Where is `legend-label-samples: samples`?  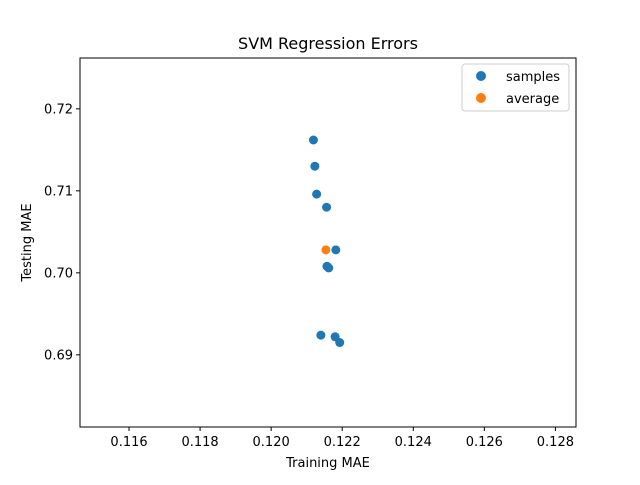 legend-label-samples: samples is located at coordinates (533, 77).